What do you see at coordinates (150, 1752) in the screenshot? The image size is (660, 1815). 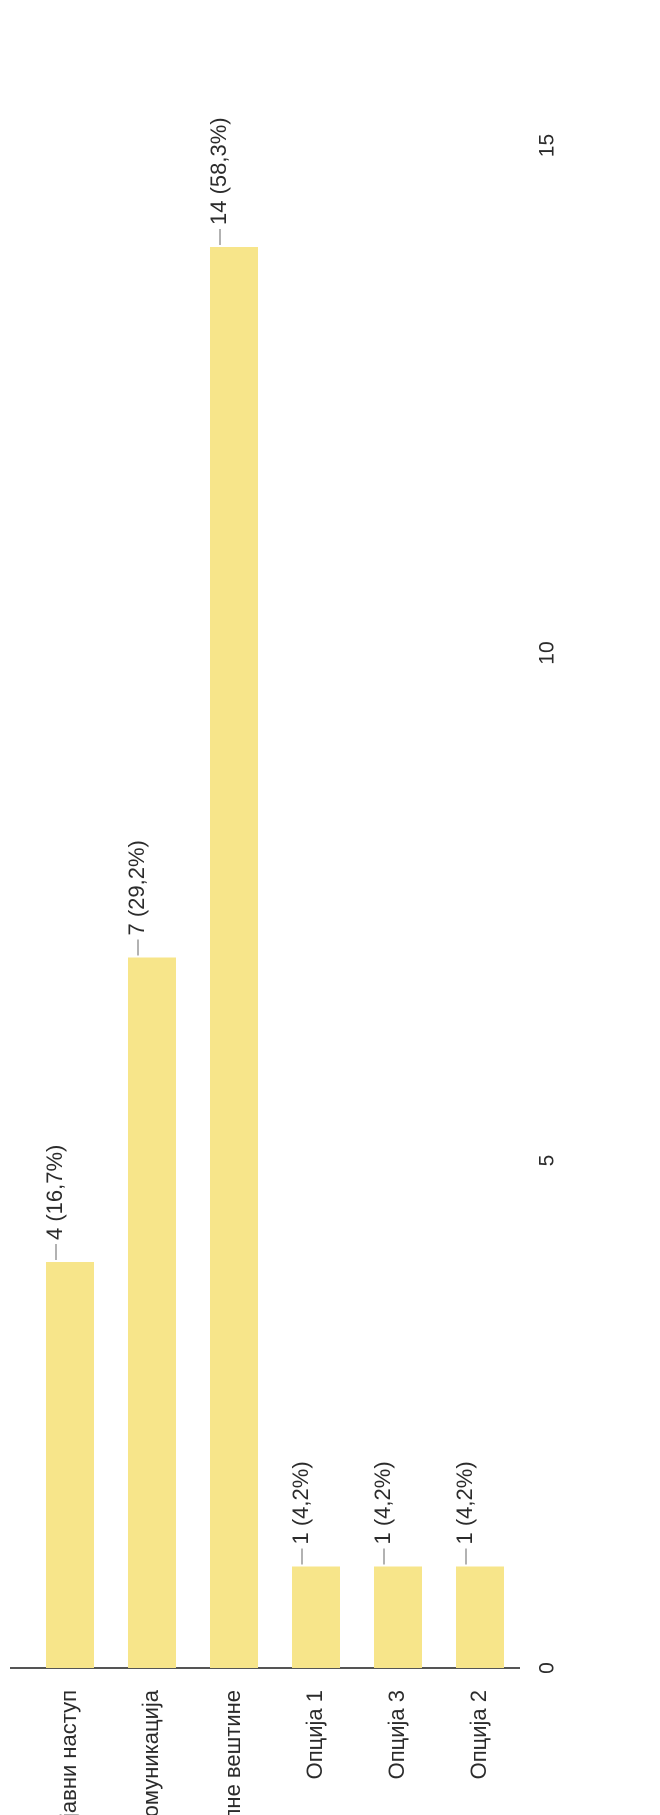 I see `category-label: комуникација` at bounding box center [150, 1752].